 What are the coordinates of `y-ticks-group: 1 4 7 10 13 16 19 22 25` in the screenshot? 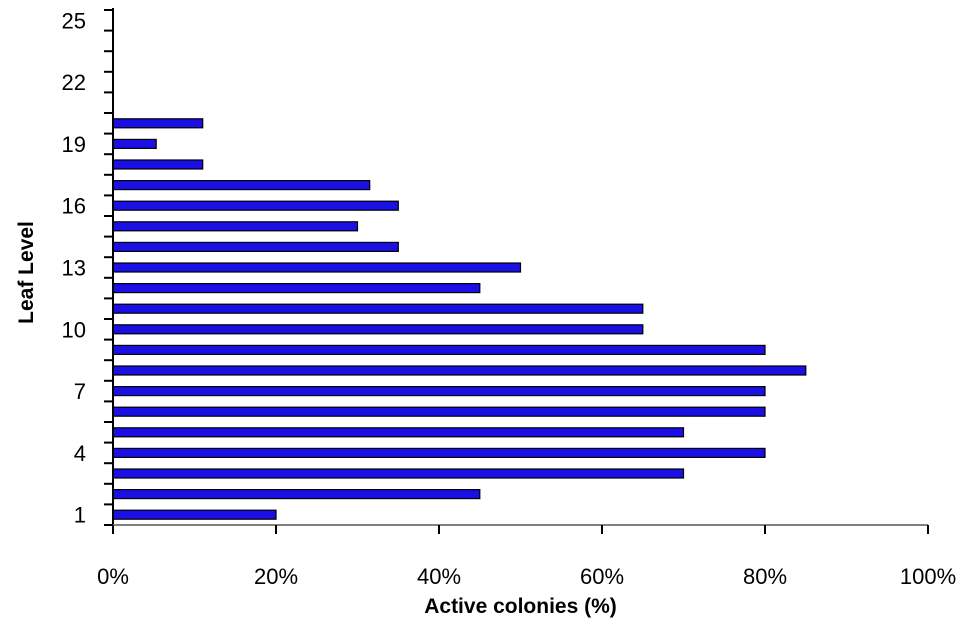 It's located at (87, 268).